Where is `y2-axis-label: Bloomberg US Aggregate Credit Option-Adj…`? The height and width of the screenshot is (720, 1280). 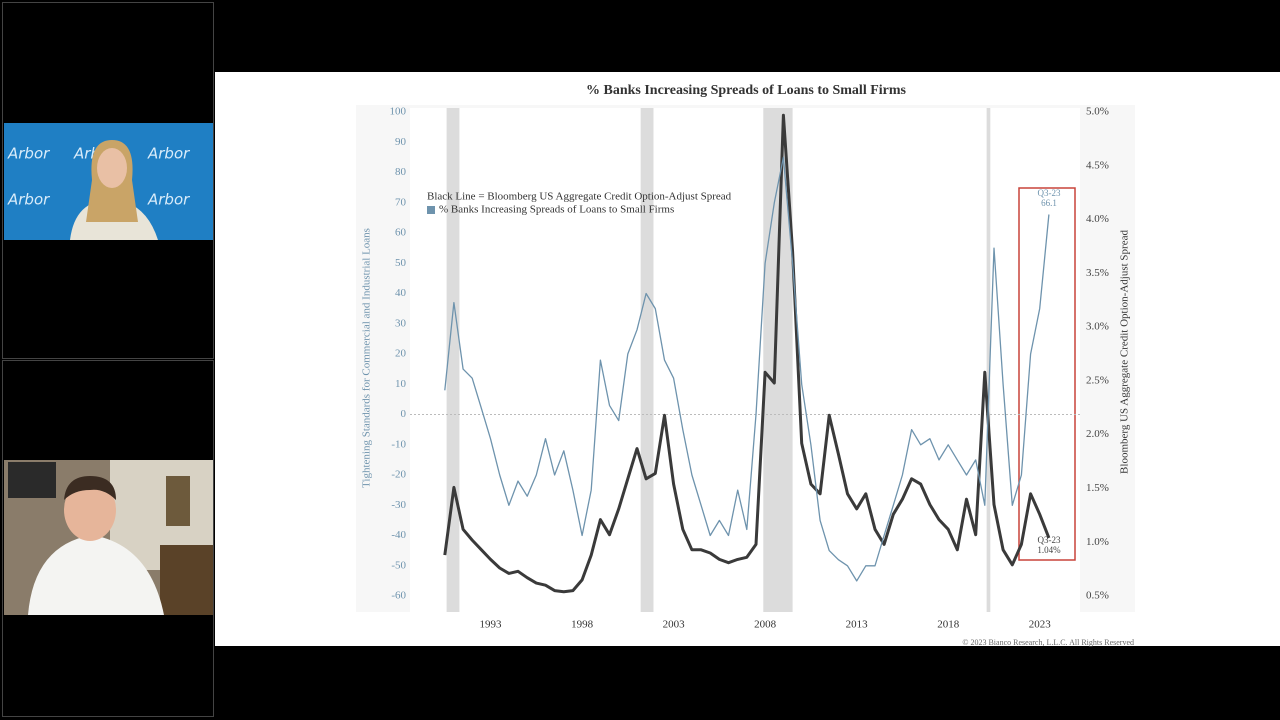
y2-axis-label: Bloomberg US Aggregate Credit Option-Adj… is located at coordinates (1125, 352).